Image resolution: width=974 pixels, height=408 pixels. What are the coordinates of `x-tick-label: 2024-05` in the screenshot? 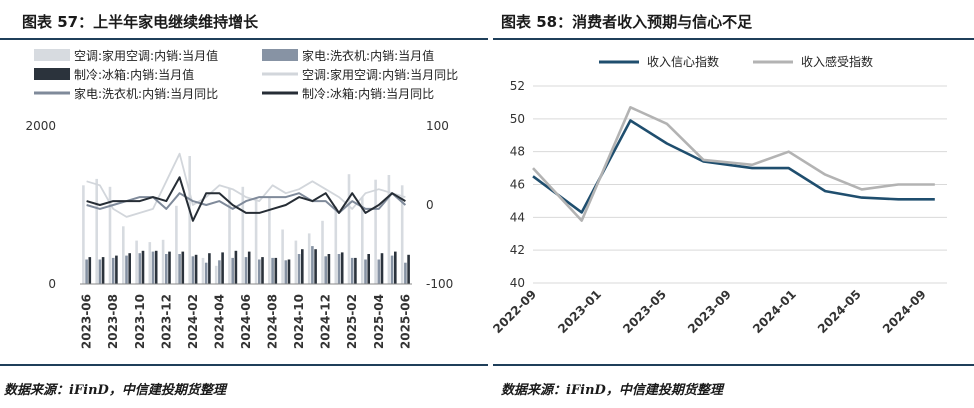 It's located at (839, 311).